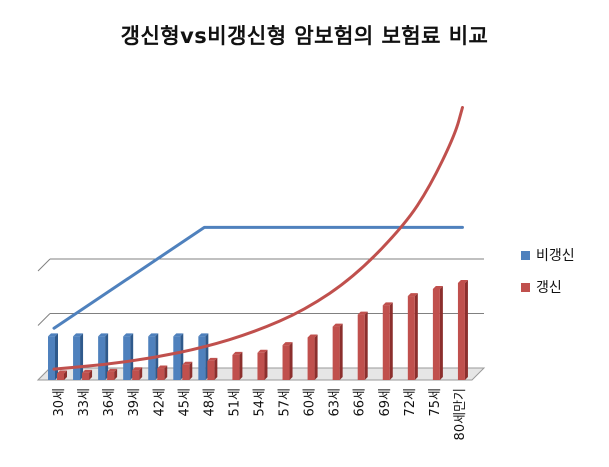 This screenshot has height=467, width=609. I want to click on x-tick-label-10: 60세, so click(310, 402).